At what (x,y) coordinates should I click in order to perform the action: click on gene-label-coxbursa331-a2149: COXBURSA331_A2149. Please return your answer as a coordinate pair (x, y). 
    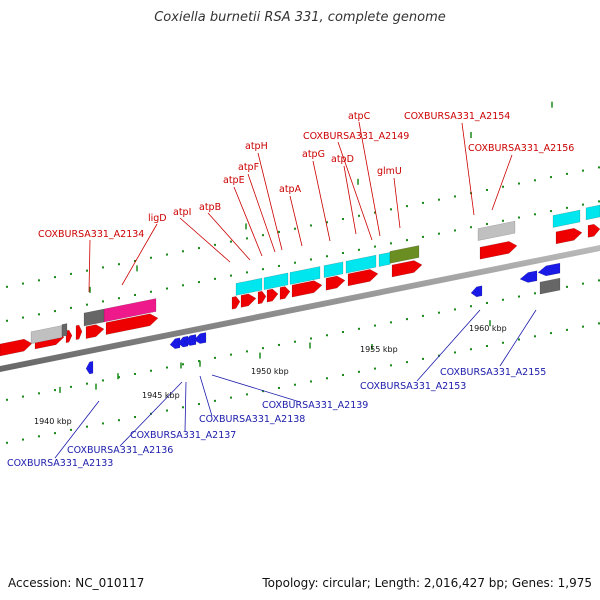
    Looking at the image, I should click on (356, 136).